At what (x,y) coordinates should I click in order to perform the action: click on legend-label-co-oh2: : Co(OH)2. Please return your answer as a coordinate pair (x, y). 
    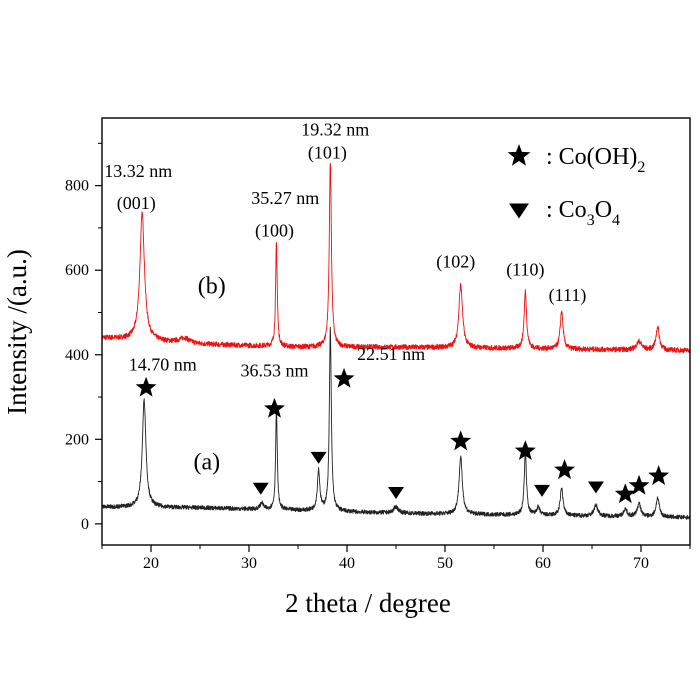
    Looking at the image, I should click on (595, 160).